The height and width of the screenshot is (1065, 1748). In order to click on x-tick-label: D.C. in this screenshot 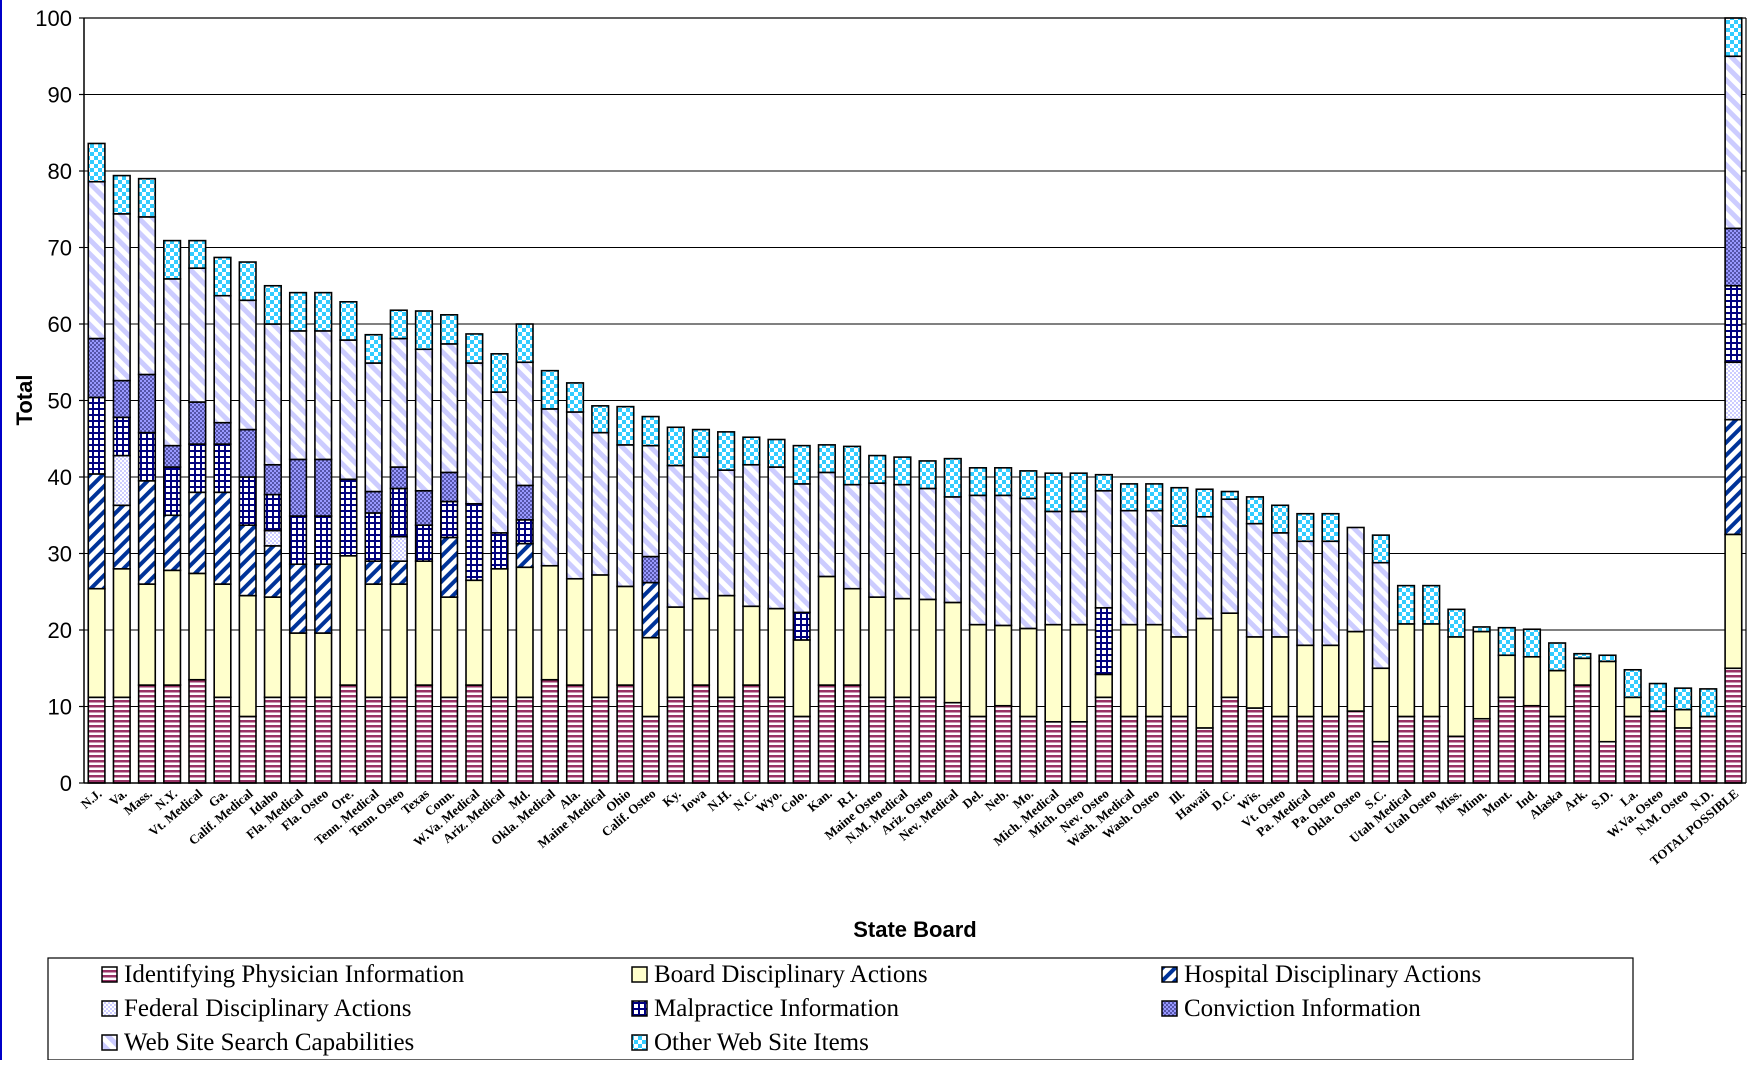, I will do `click(1223, 800)`.